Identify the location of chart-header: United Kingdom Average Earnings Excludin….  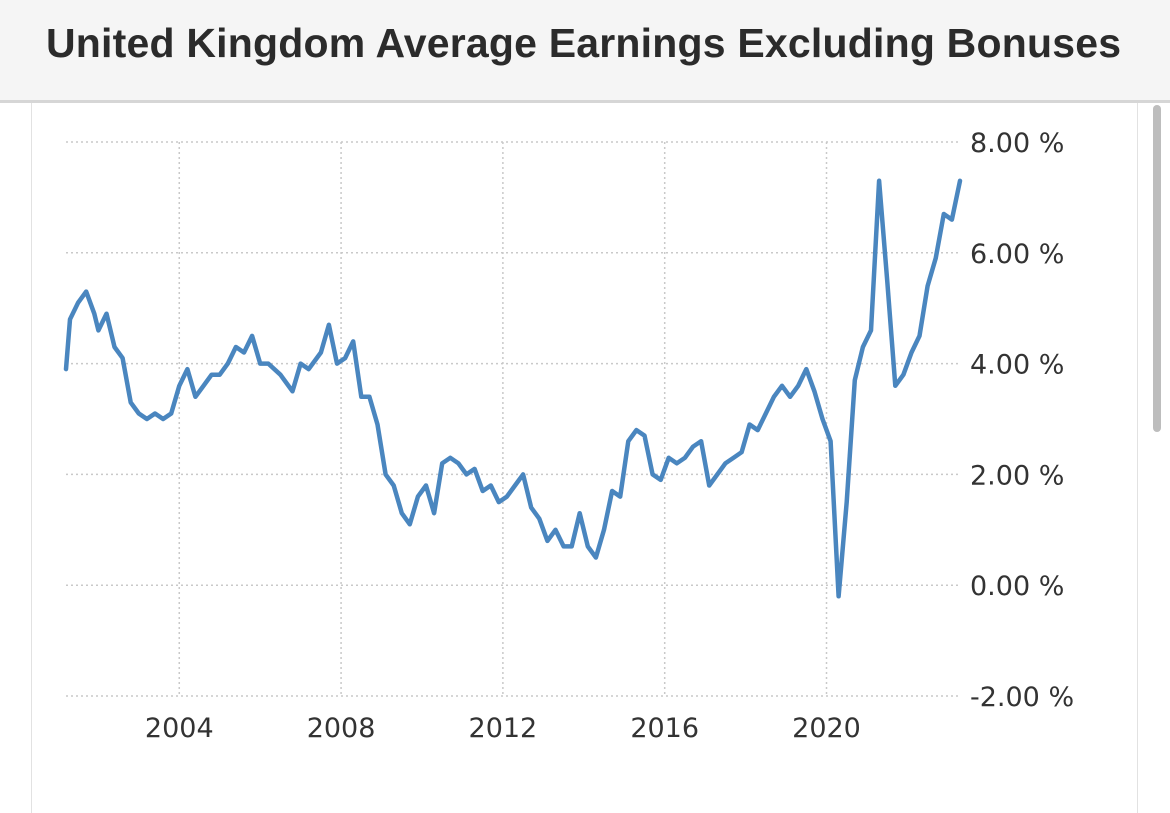
(585, 51).